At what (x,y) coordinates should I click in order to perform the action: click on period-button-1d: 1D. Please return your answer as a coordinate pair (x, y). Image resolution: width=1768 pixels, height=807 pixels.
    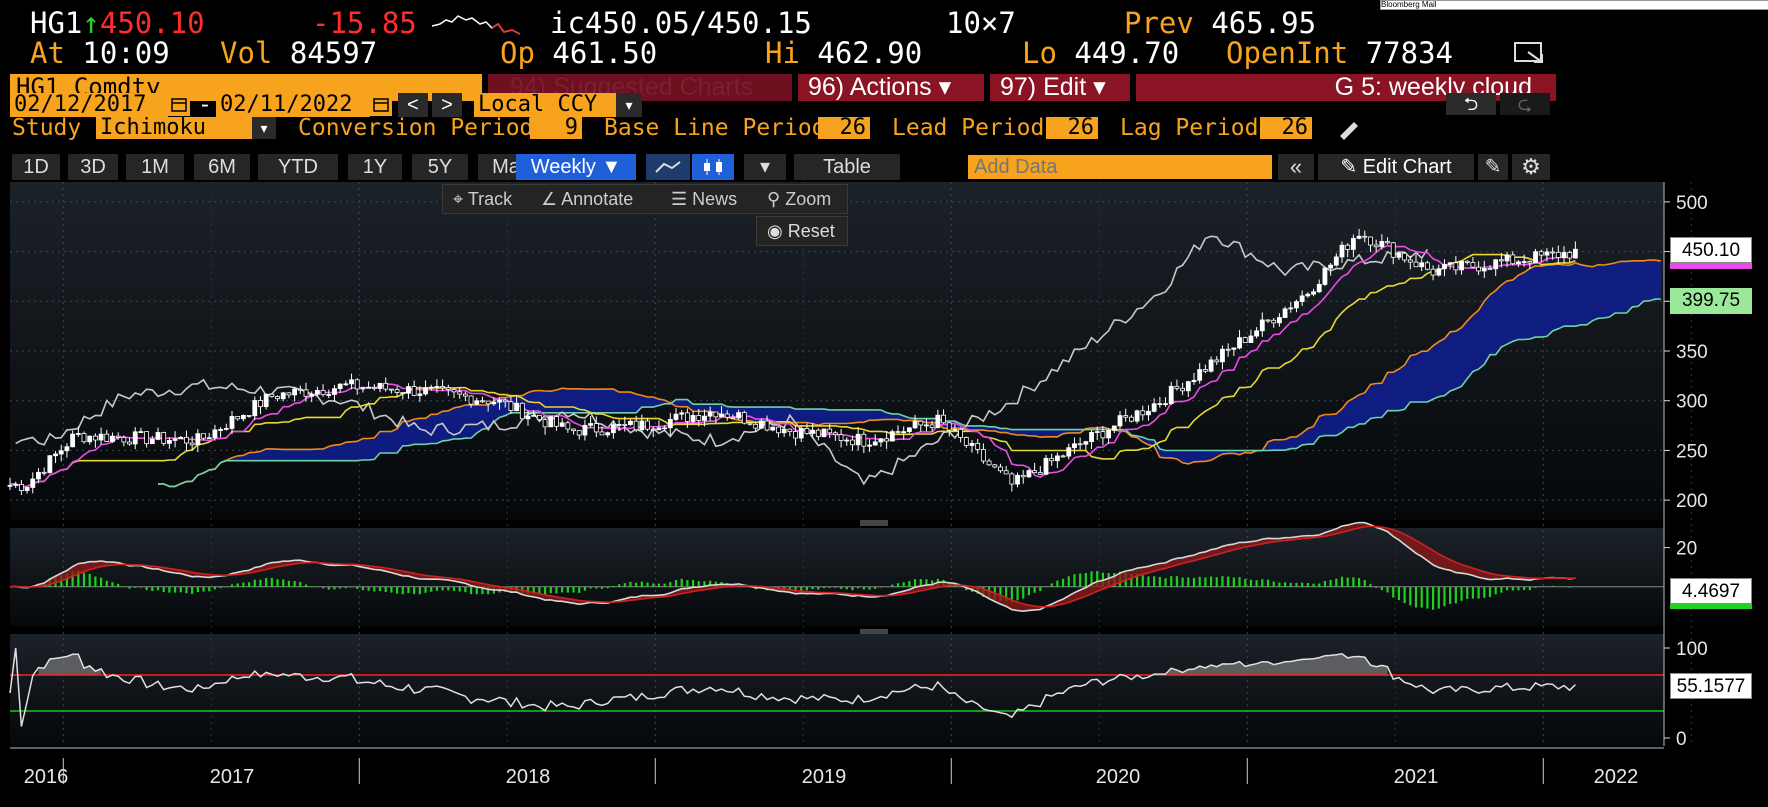
    Looking at the image, I should click on (36, 167).